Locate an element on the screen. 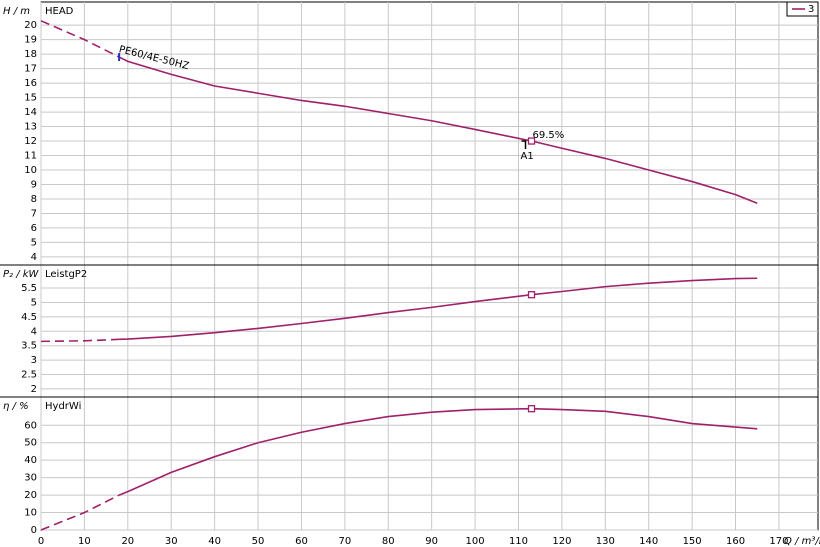 Image resolution: width=820 pixels, height=547 pixels. x-axis-label: Q / m³/h is located at coordinates (802, 541).